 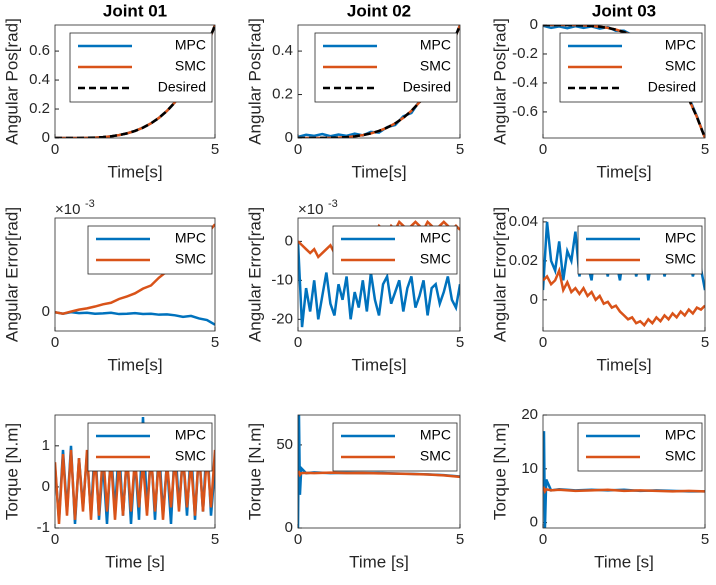 What do you see at coordinates (529, 468) in the screenshot?
I see `y-tick-label: 10` at bounding box center [529, 468].